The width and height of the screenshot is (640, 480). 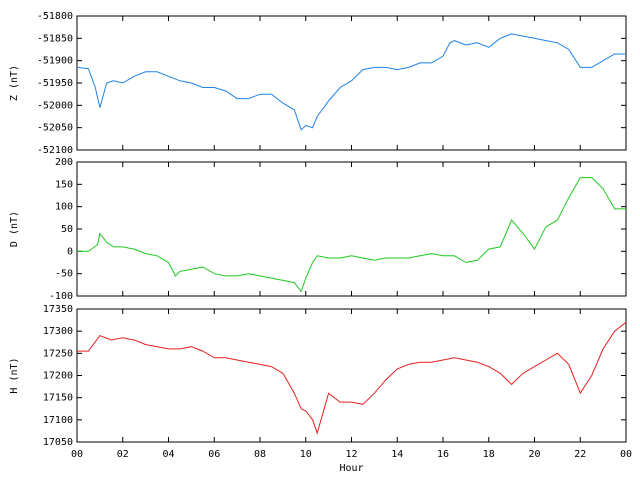 I want to click on y-tick-label: 17200, so click(x=58, y=376).